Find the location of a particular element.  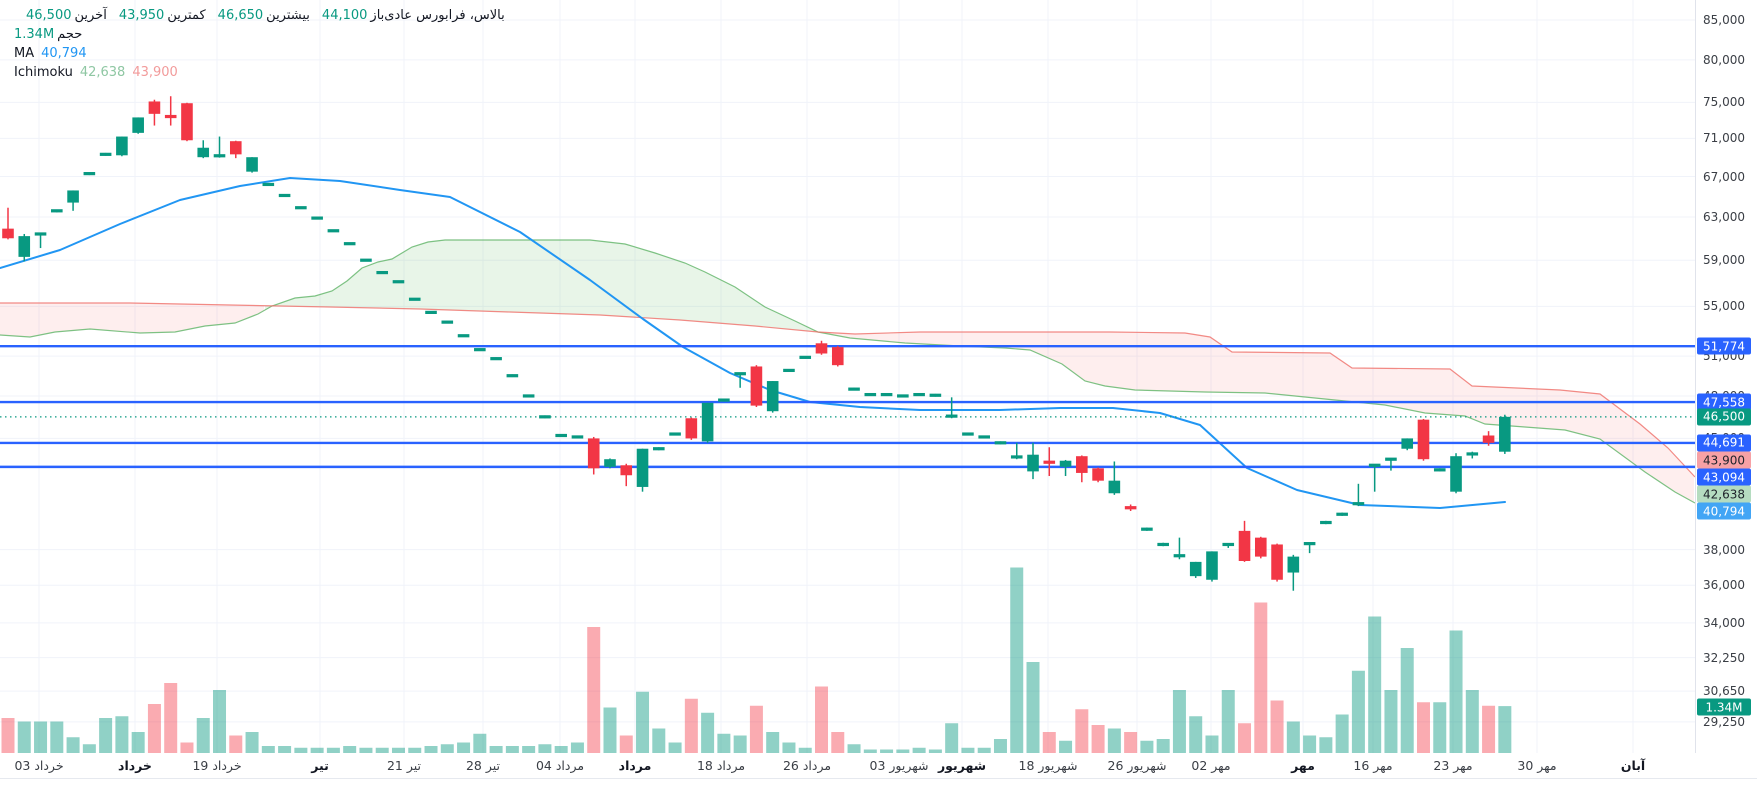

price-badge: 43,094 is located at coordinates (1724, 477).